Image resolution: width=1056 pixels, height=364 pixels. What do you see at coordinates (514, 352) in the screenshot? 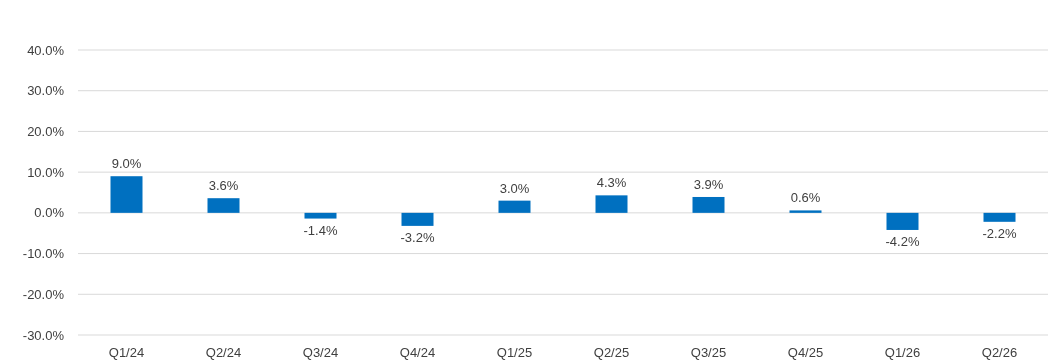
I see `x-tick-label: Q1/25` at bounding box center [514, 352].